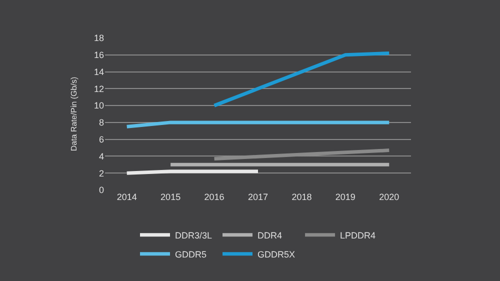 This screenshot has width=500, height=281. What do you see at coordinates (358, 235) in the screenshot?
I see `legend-label: LPDDR4` at bounding box center [358, 235].